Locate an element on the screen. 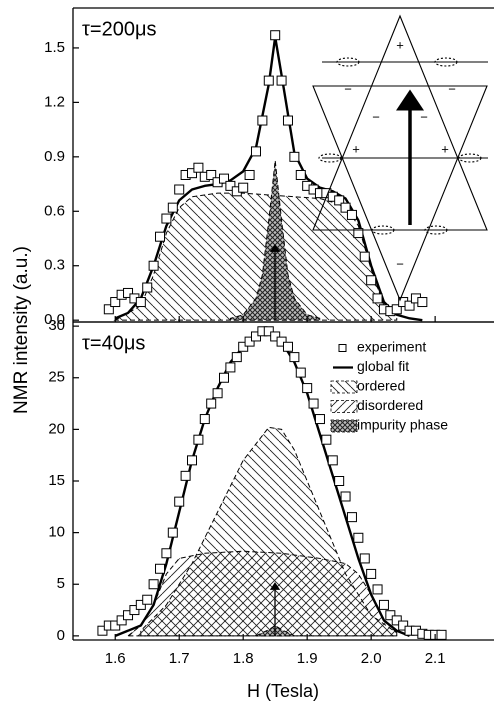 This screenshot has width=494, height=711. panel-annotation: τ=200μs is located at coordinates (119, 29).